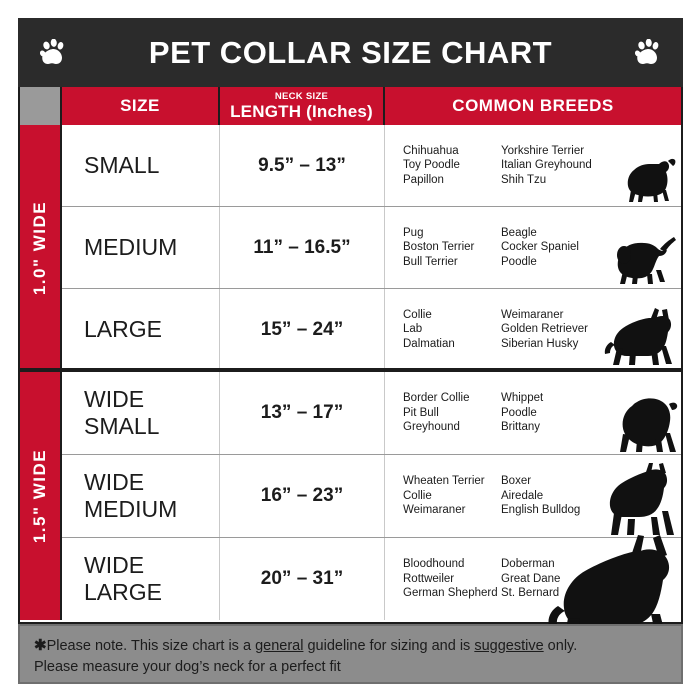  I want to click on cell-size: SMALL, so click(141, 165).